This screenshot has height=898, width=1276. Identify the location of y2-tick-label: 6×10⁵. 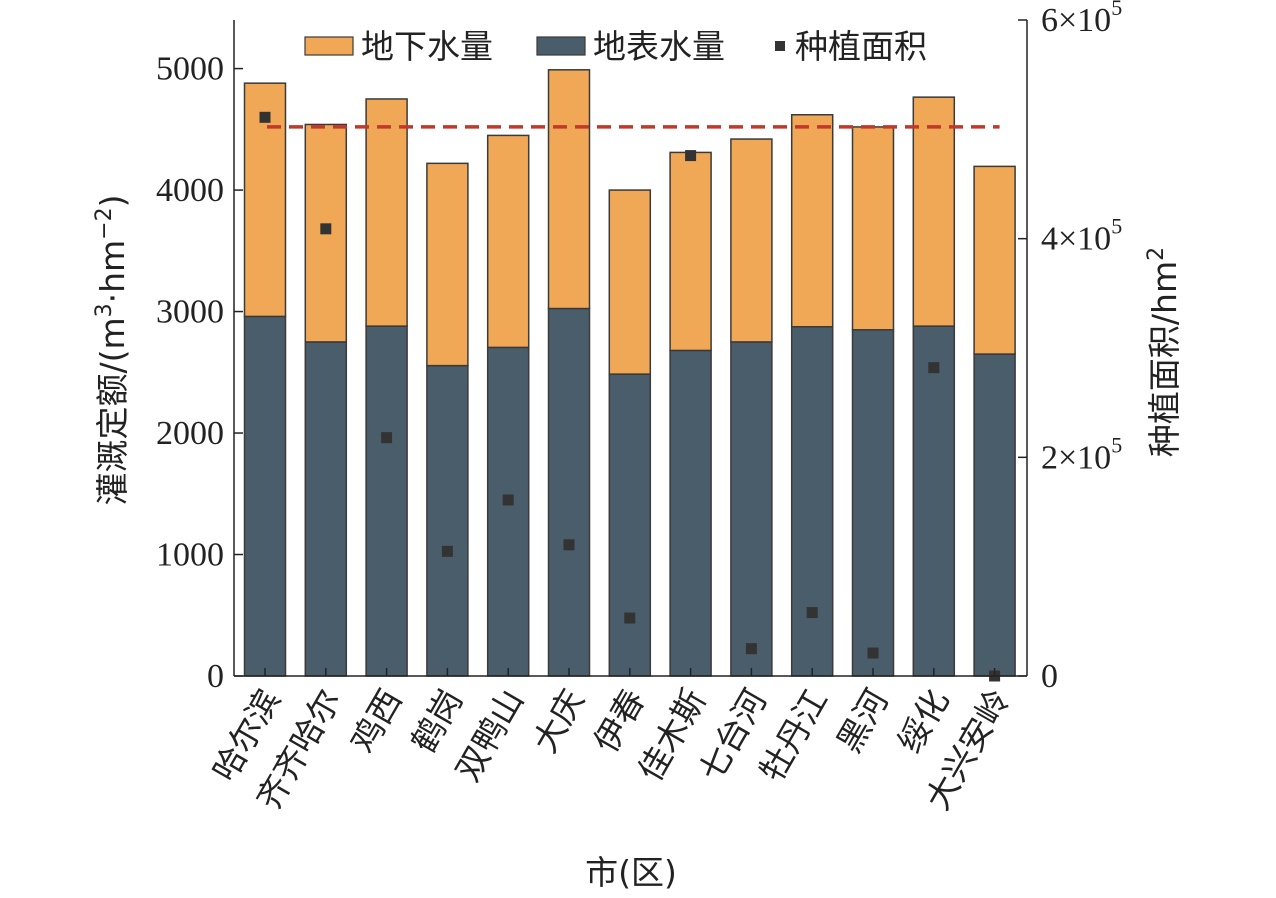
(1081, 19).